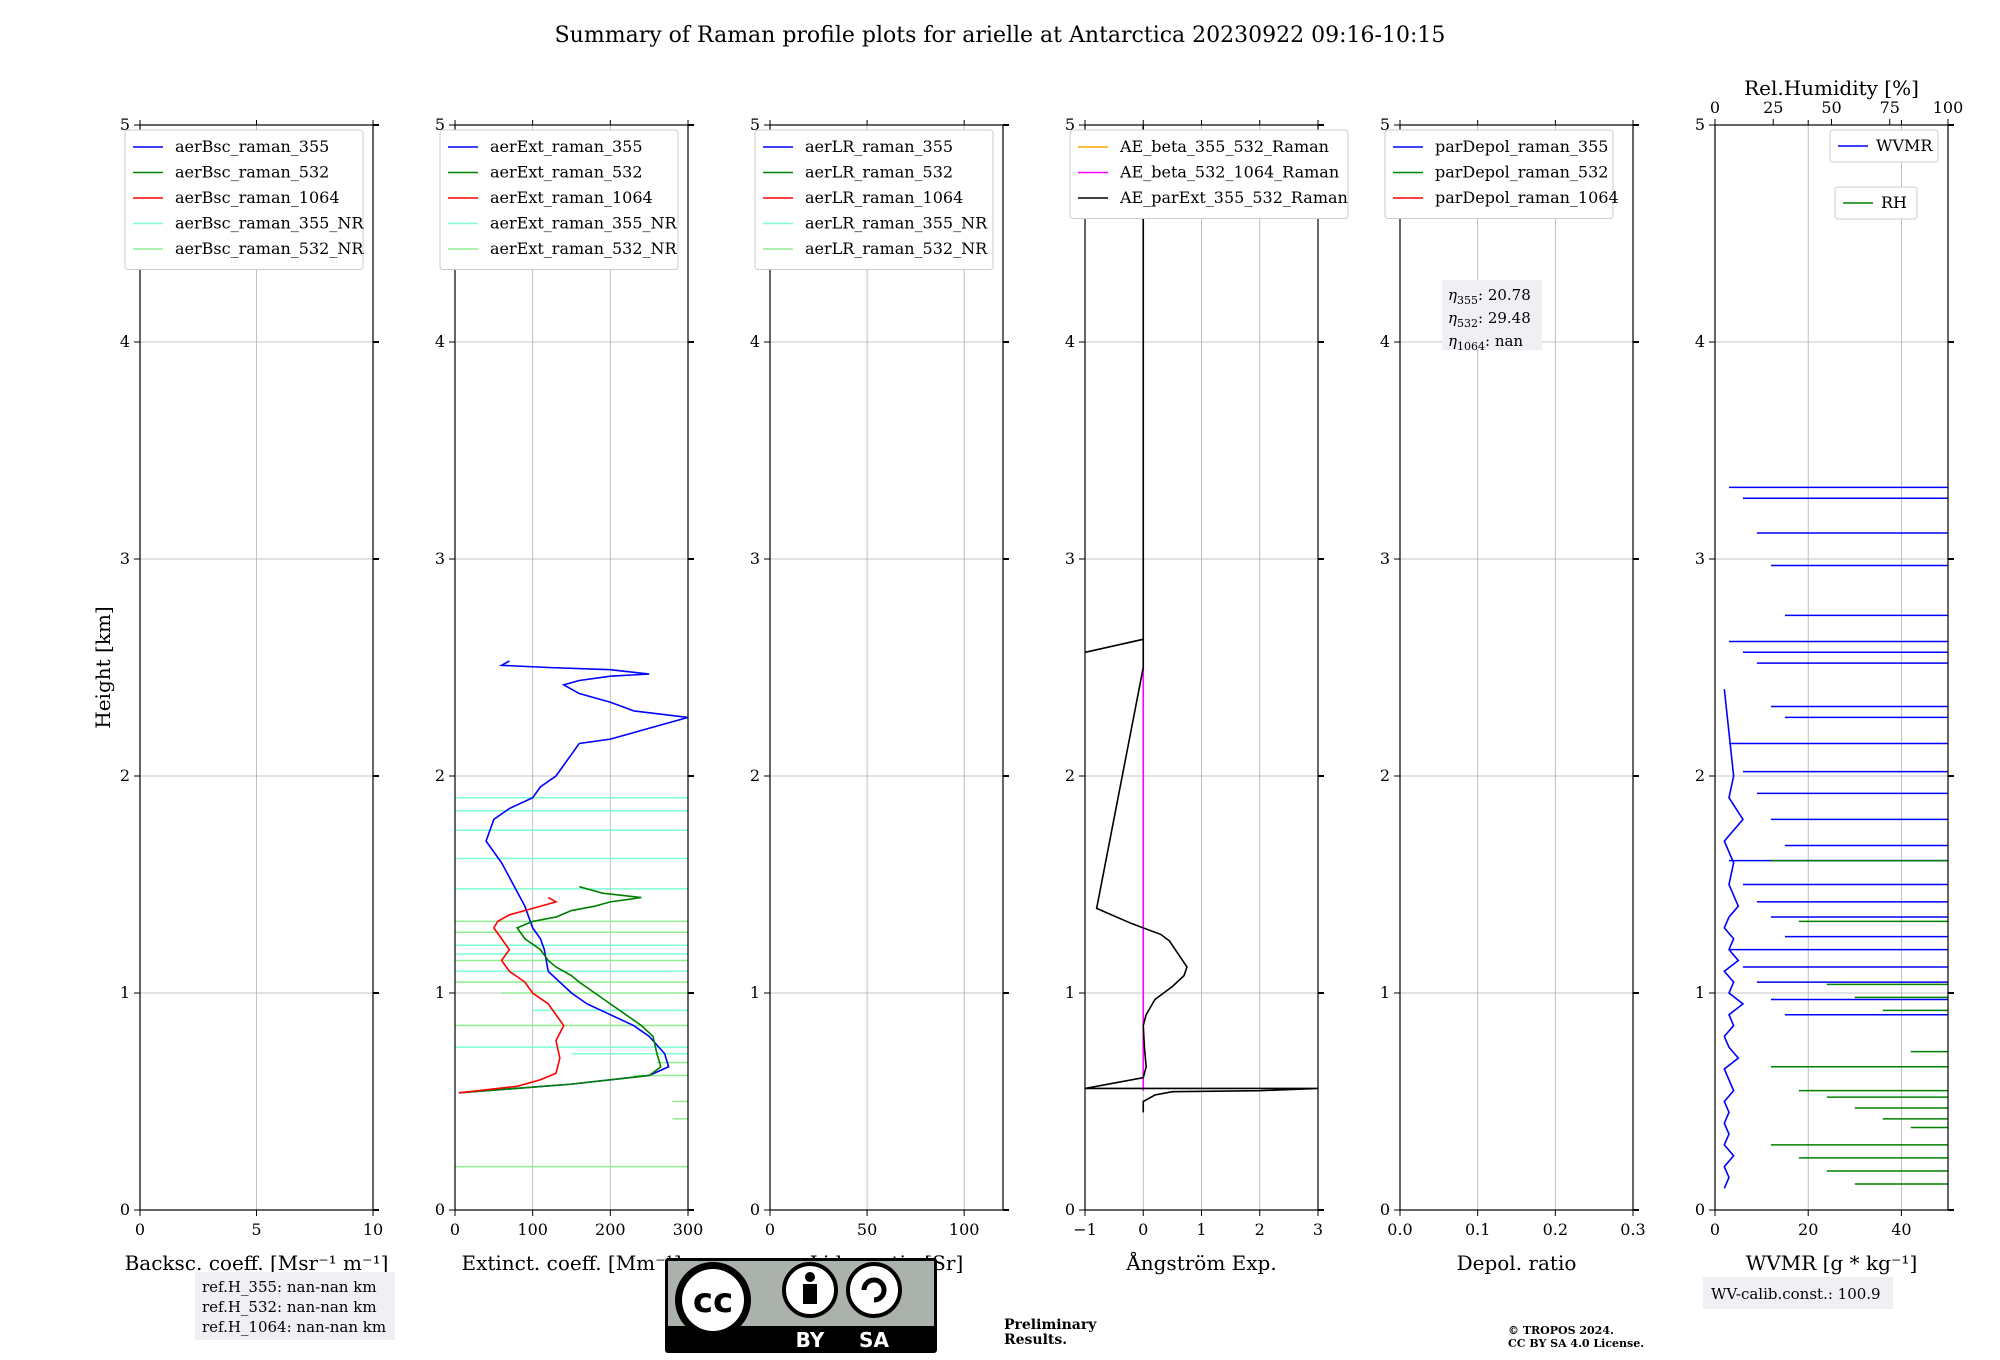 Image resolution: width=2000 pixels, height=1360 pixels. I want to click on preliminary-line-1: Preliminary, so click(1050, 1325).